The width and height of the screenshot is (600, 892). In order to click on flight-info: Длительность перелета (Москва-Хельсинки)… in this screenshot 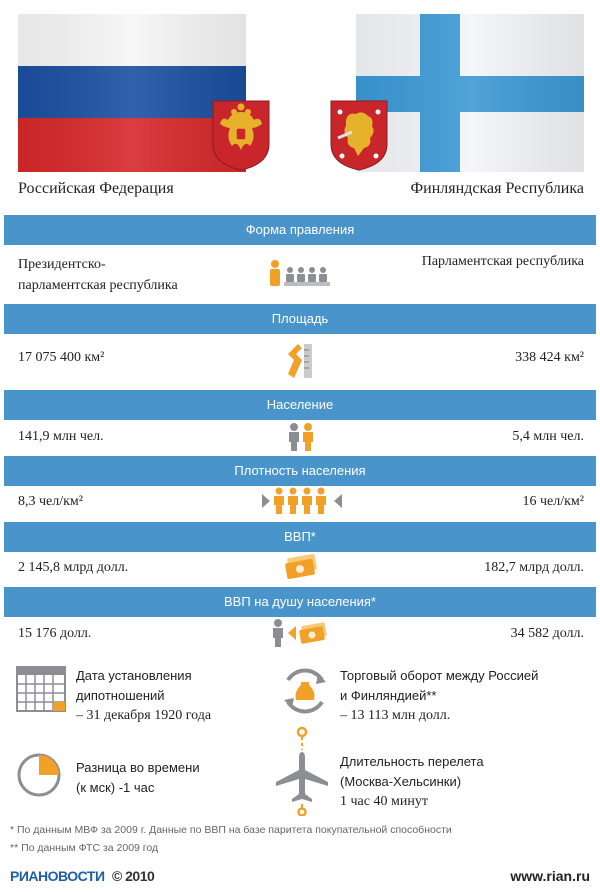, I will do `click(412, 782)`.